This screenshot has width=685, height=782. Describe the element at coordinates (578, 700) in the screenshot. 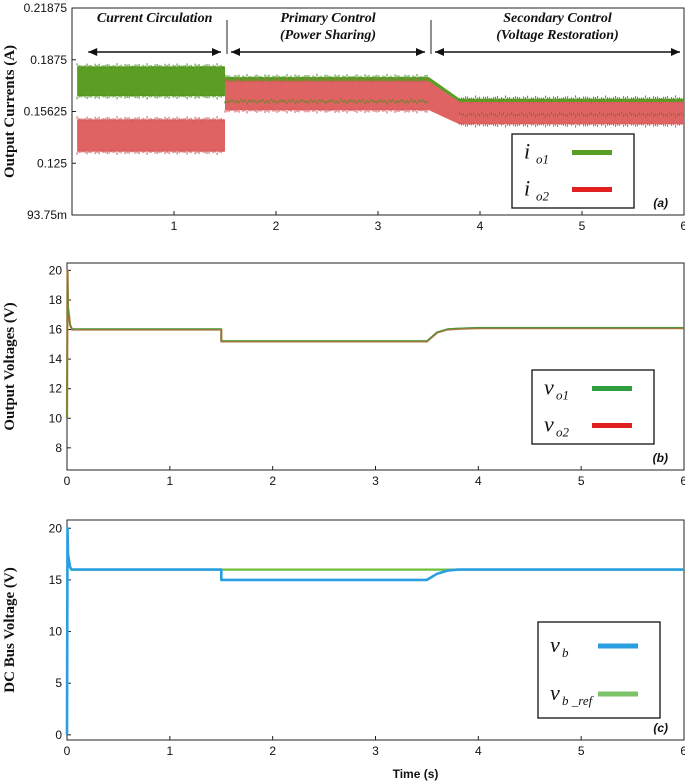

I see `legend-subscript: b _ref` at that location.